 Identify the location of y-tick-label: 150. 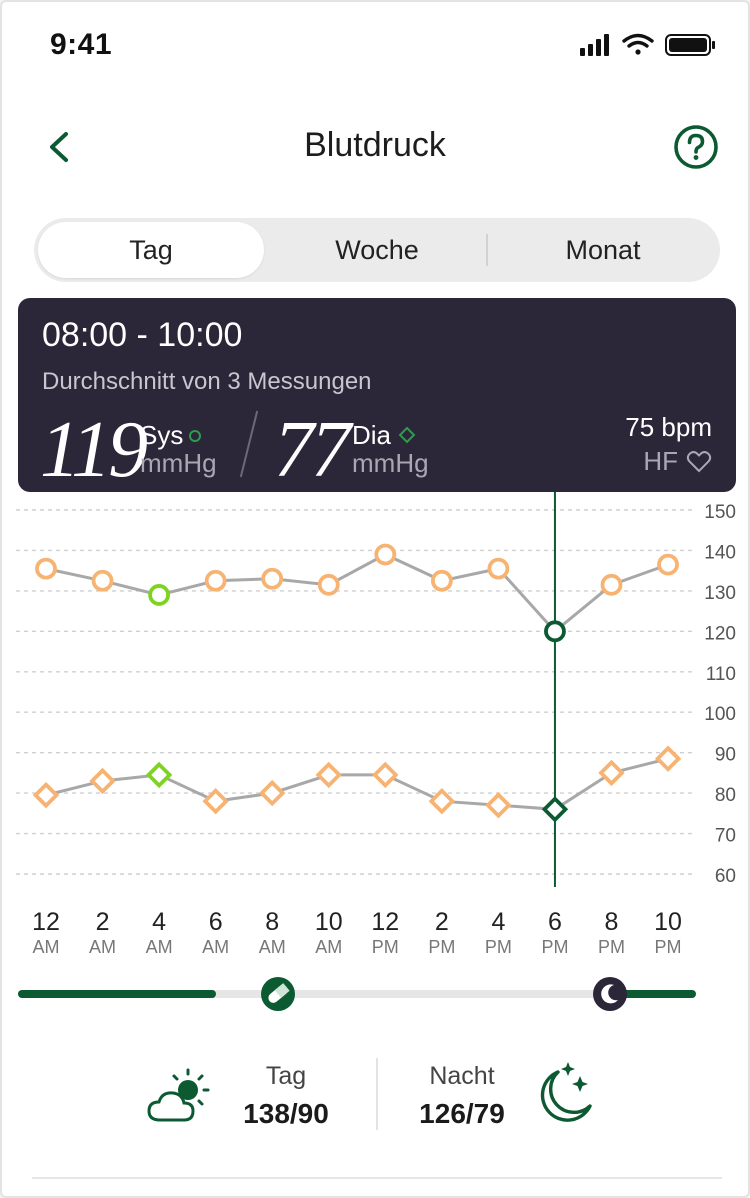
(720, 512).